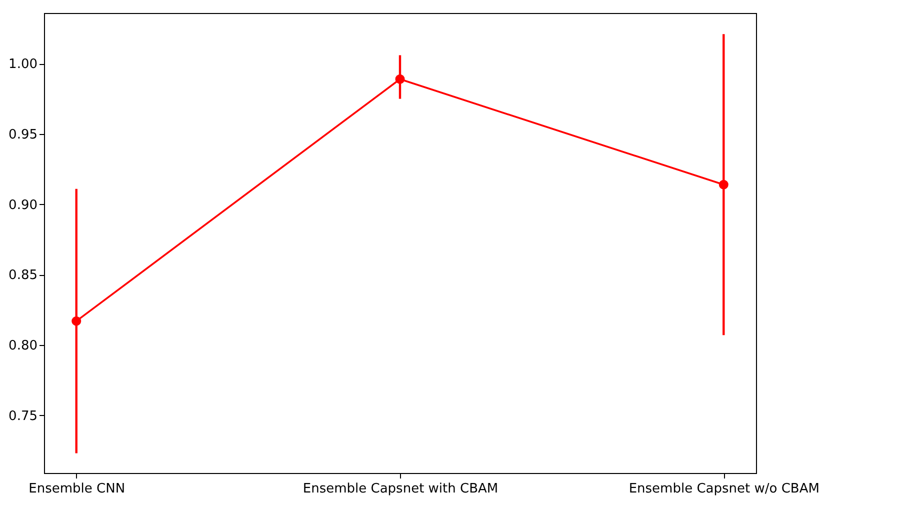  I want to click on x-tick-label: Ensemble Capsnet with CBAM, so click(400, 489).